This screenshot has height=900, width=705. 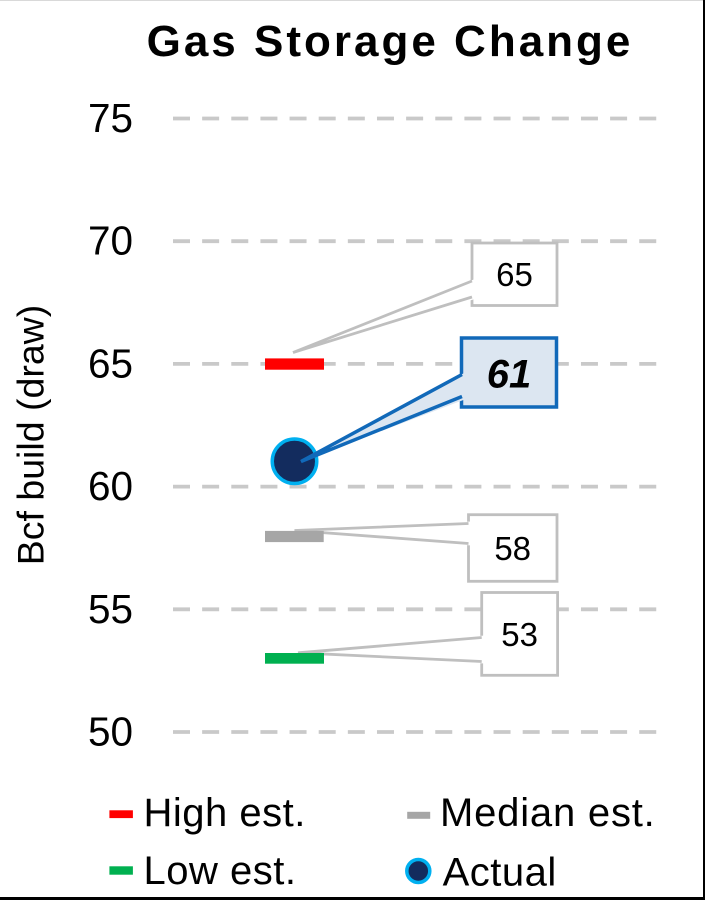 What do you see at coordinates (220, 871) in the screenshot?
I see `svg-text: Low est.` at bounding box center [220, 871].